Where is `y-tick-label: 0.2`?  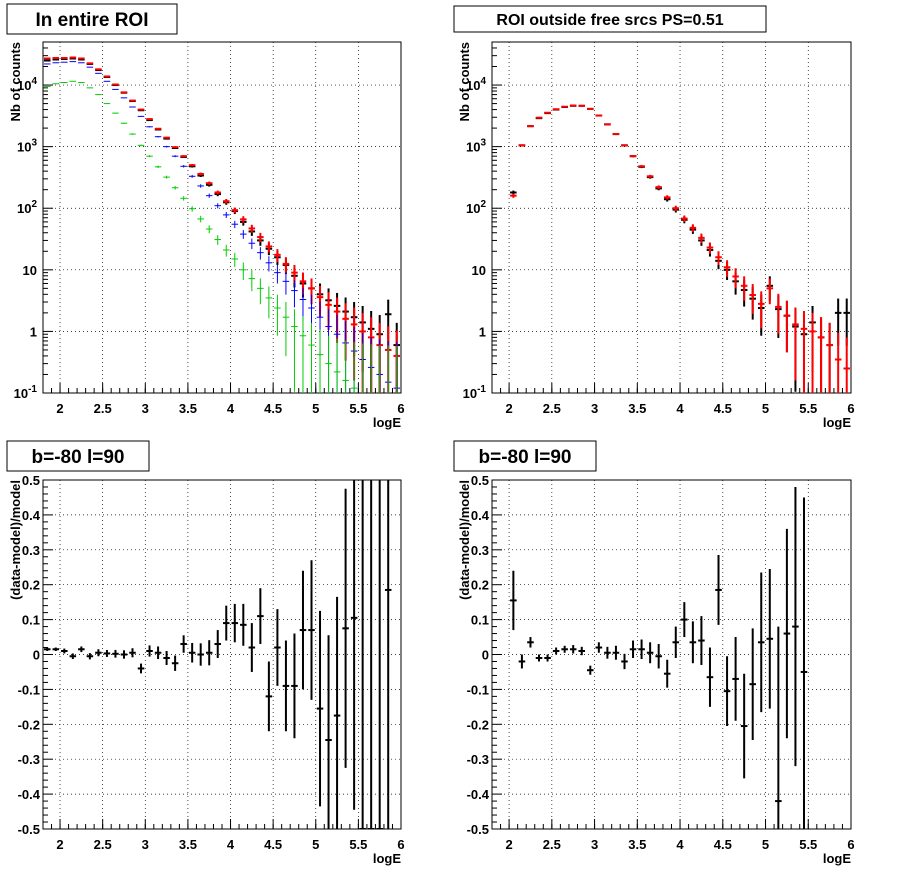 y-tick-label: 0.2 is located at coordinates (31, 585).